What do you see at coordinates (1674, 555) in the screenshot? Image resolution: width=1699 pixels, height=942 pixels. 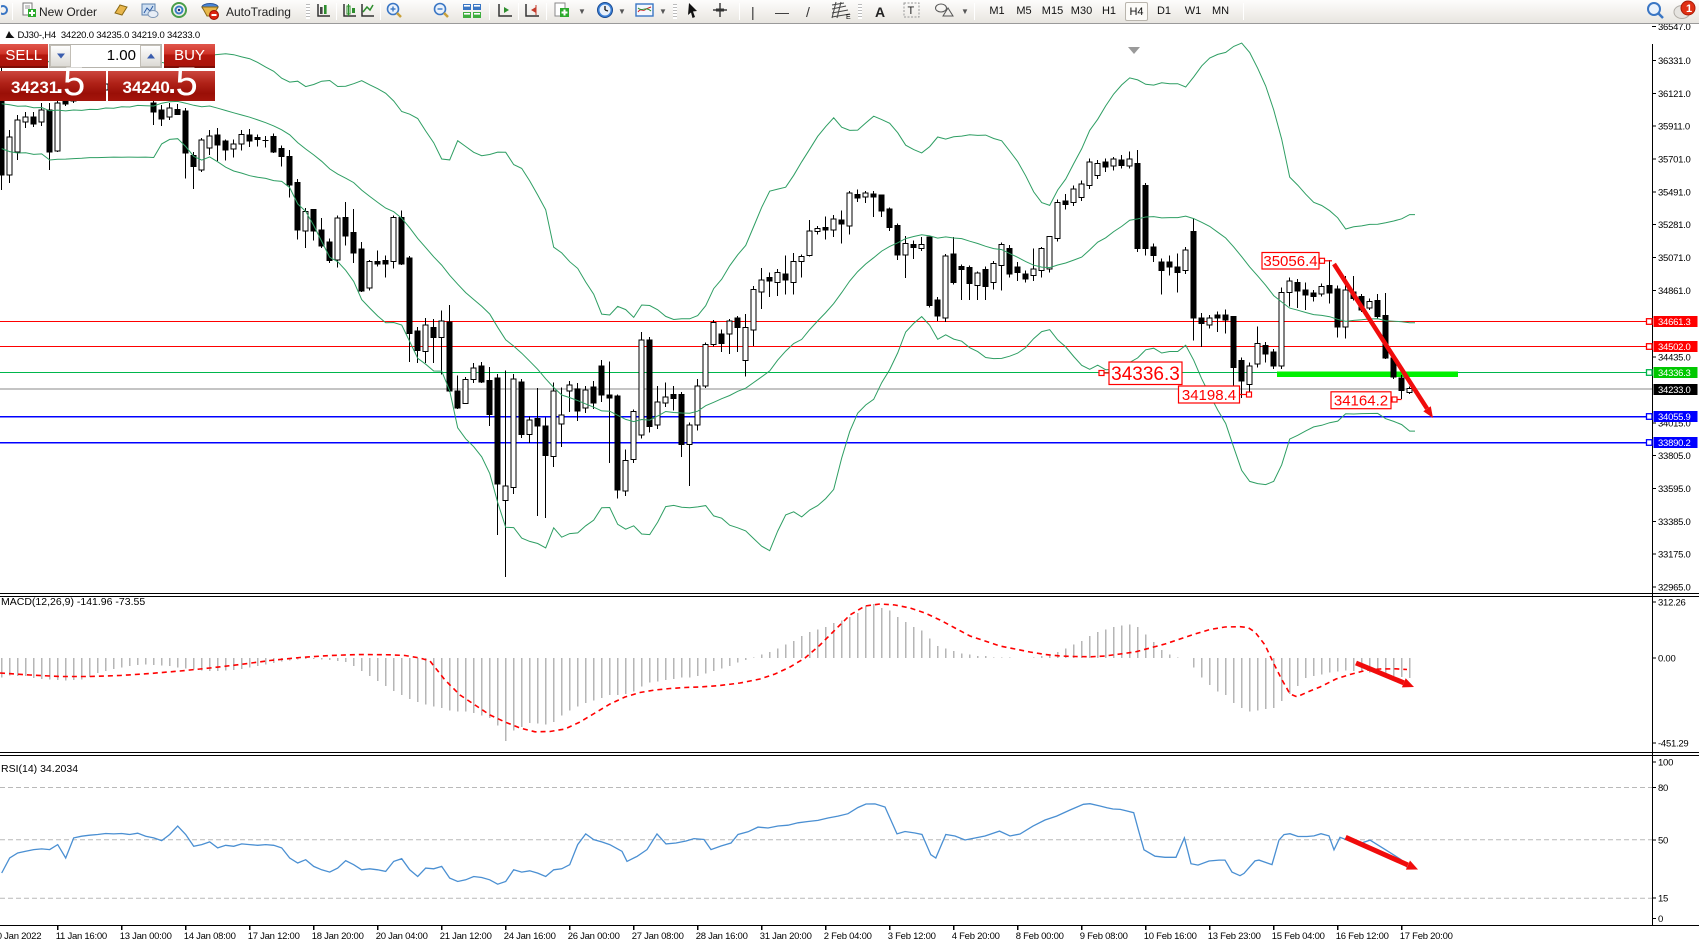 I see `svg-text: 33175.0` at bounding box center [1674, 555].